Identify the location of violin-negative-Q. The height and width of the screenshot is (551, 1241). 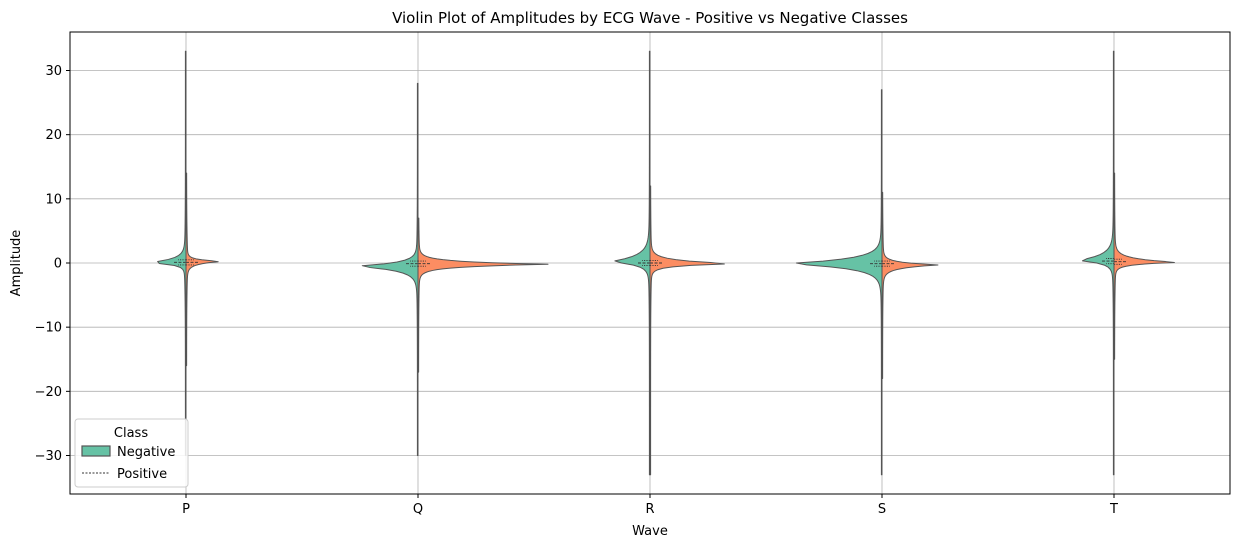
(390, 269).